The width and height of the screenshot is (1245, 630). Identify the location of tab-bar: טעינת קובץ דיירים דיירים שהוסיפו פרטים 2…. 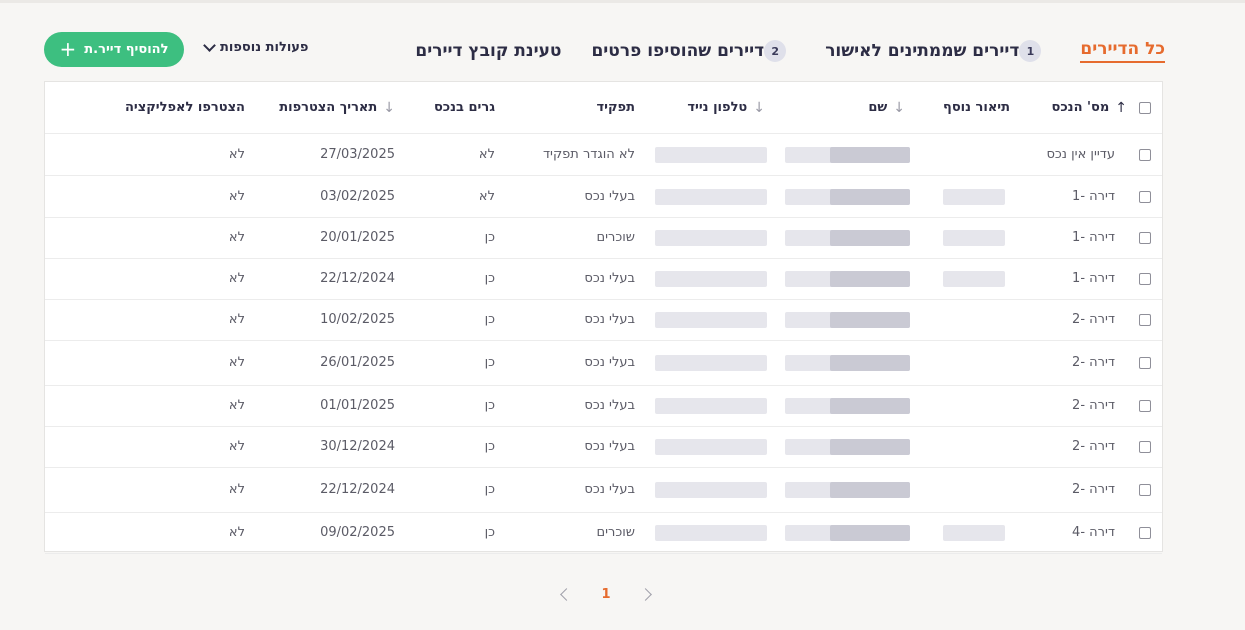
(775, 51).